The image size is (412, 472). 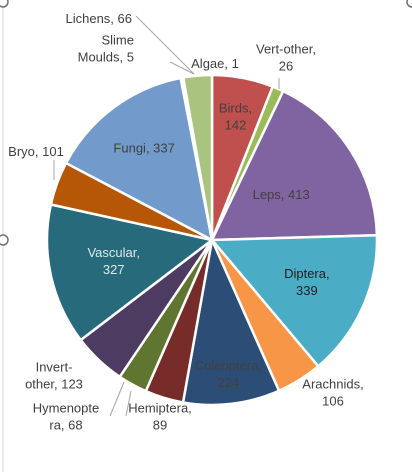 I want to click on data-label-hemiptera: Hemiptera, 89, so click(x=160, y=417).